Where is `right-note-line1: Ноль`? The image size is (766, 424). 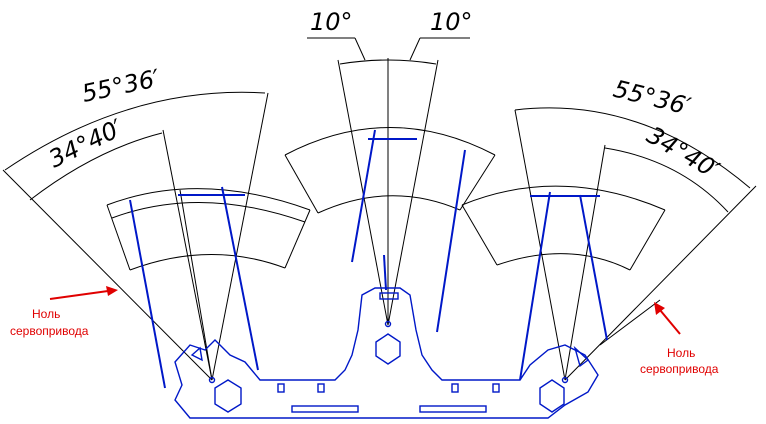
right-note-line1: Ноль is located at coordinates (681, 353).